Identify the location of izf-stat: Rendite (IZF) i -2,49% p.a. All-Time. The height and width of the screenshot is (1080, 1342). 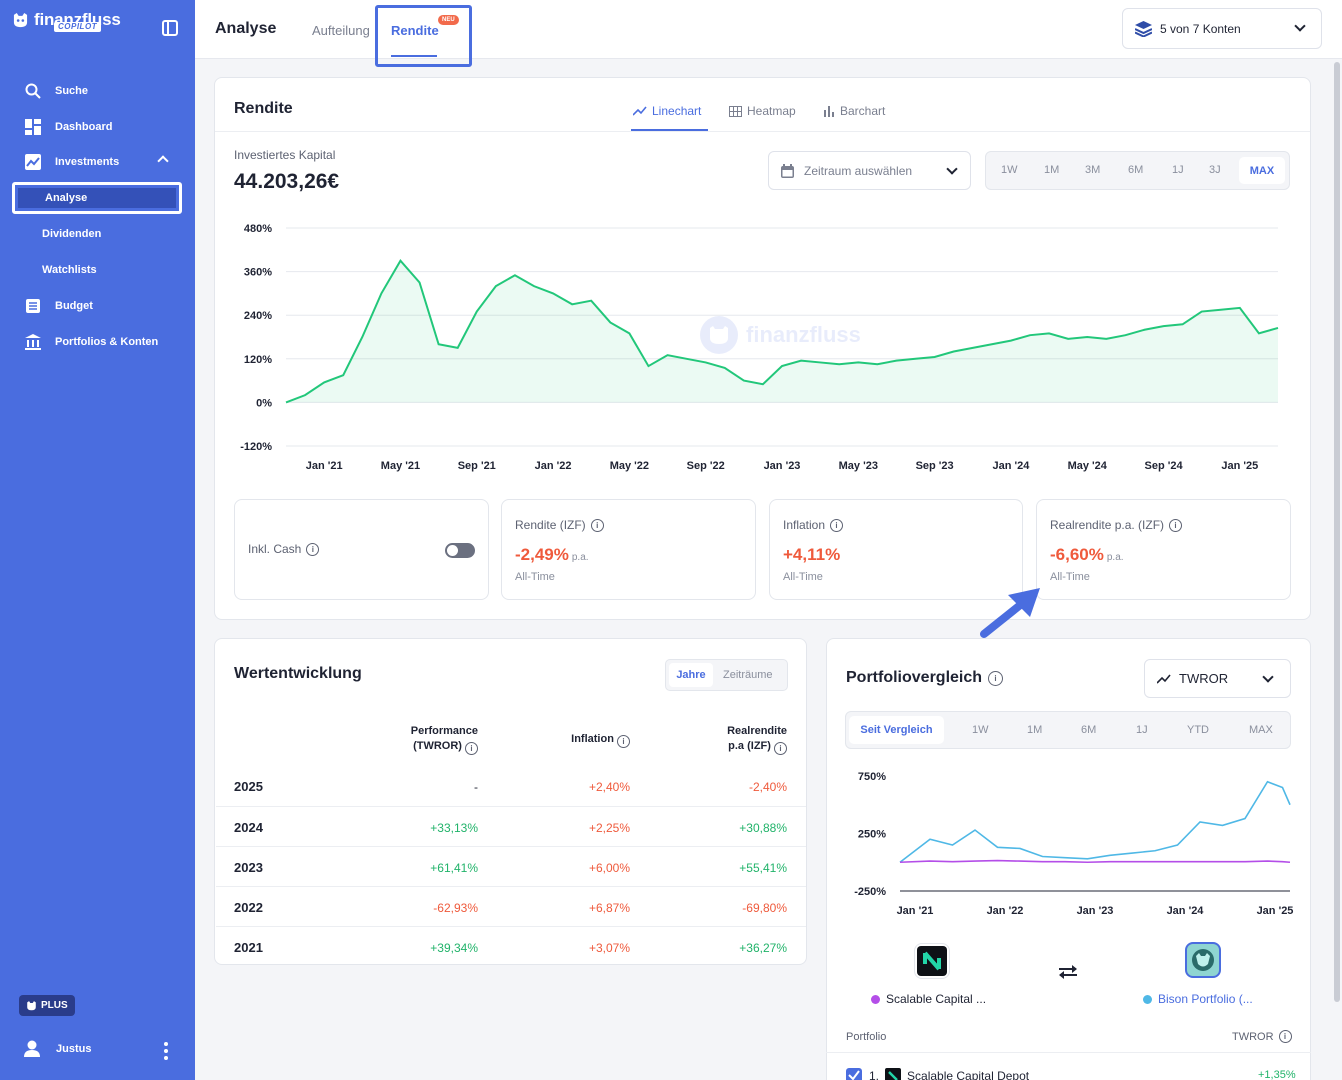
(628, 549).